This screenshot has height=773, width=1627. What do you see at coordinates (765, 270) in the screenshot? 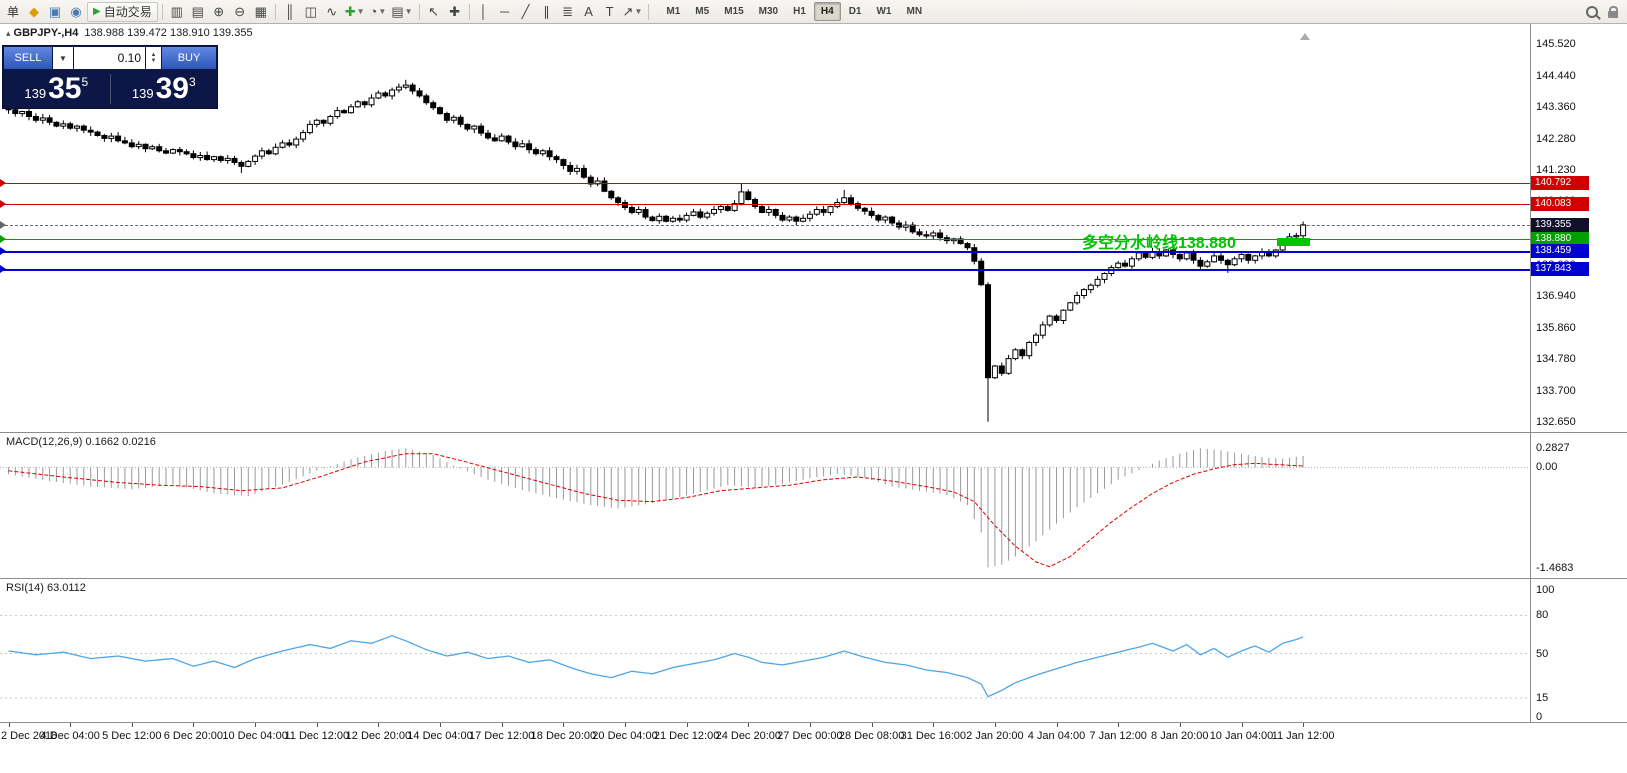
I see `horizontal-line-137.843` at bounding box center [765, 270].